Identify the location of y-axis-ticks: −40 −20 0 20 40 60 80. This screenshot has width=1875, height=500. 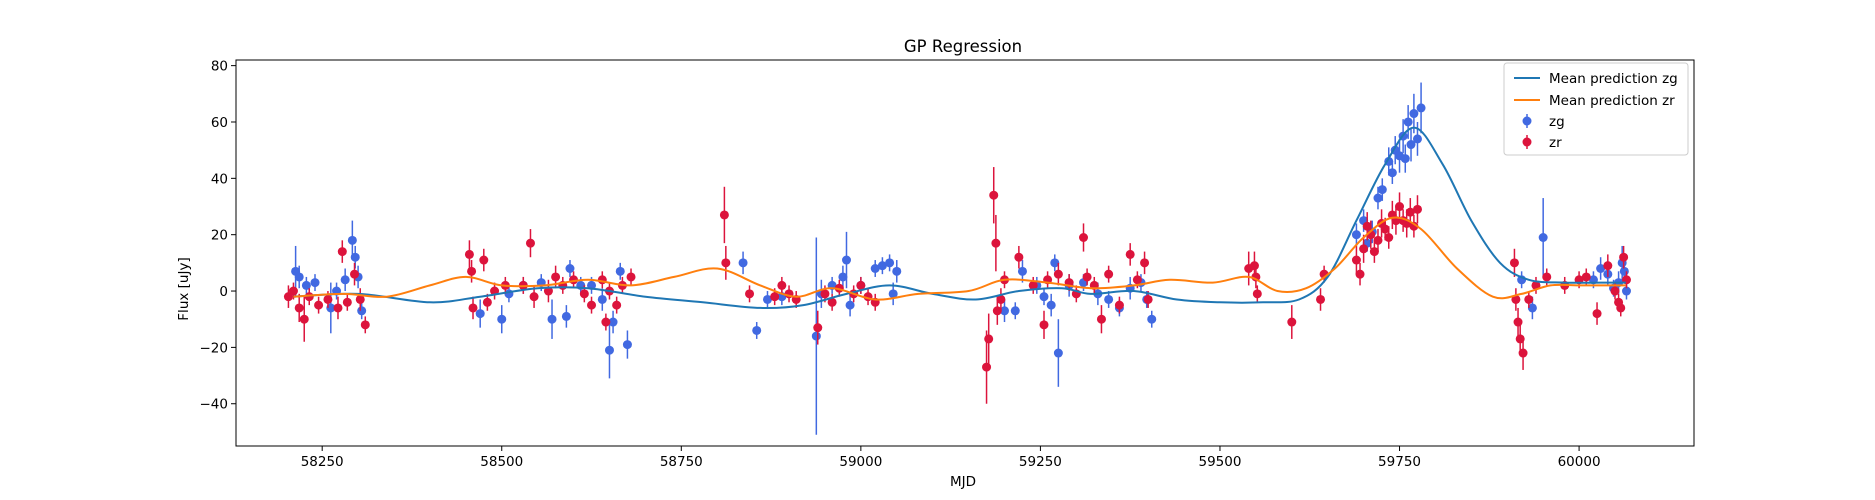
(218, 236).